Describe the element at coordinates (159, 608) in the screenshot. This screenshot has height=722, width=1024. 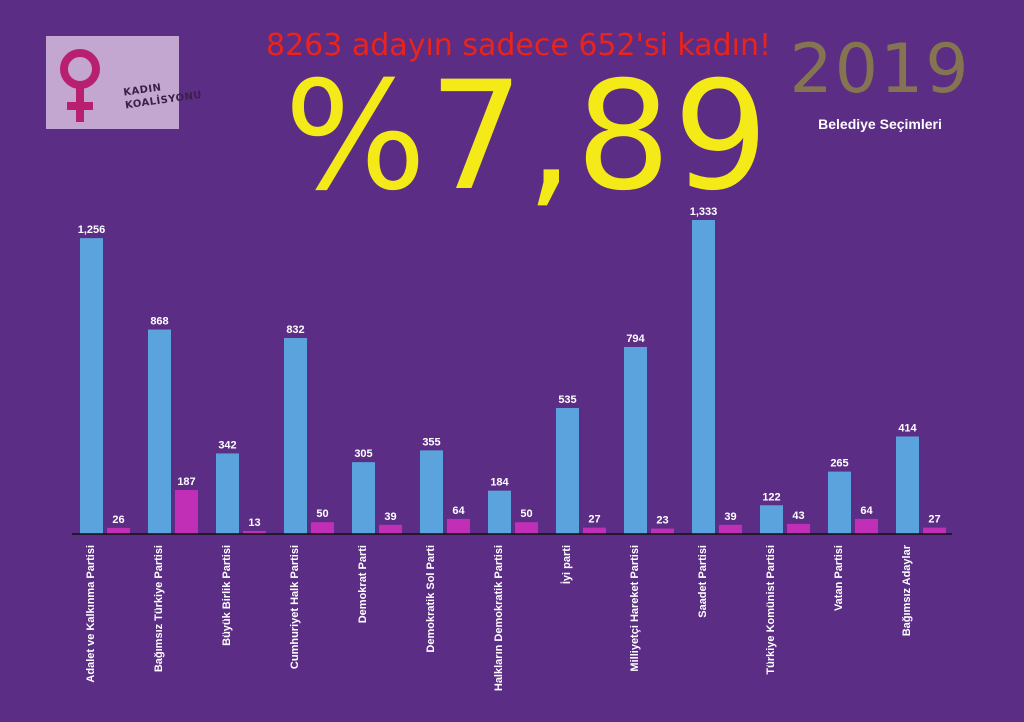
I see `category-label-1: Bağımsız Türkiye Partisi` at that location.